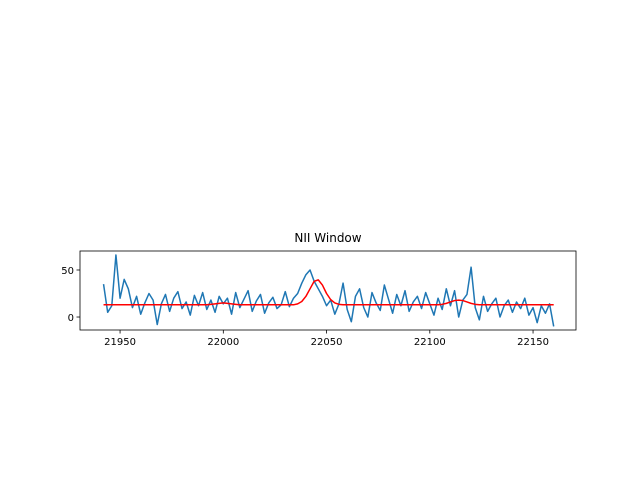 The height and width of the screenshot is (484, 640). Describe the element at coordinates (327, 342) in the screenshot. I see `x-tick-label: 22050` at that location.